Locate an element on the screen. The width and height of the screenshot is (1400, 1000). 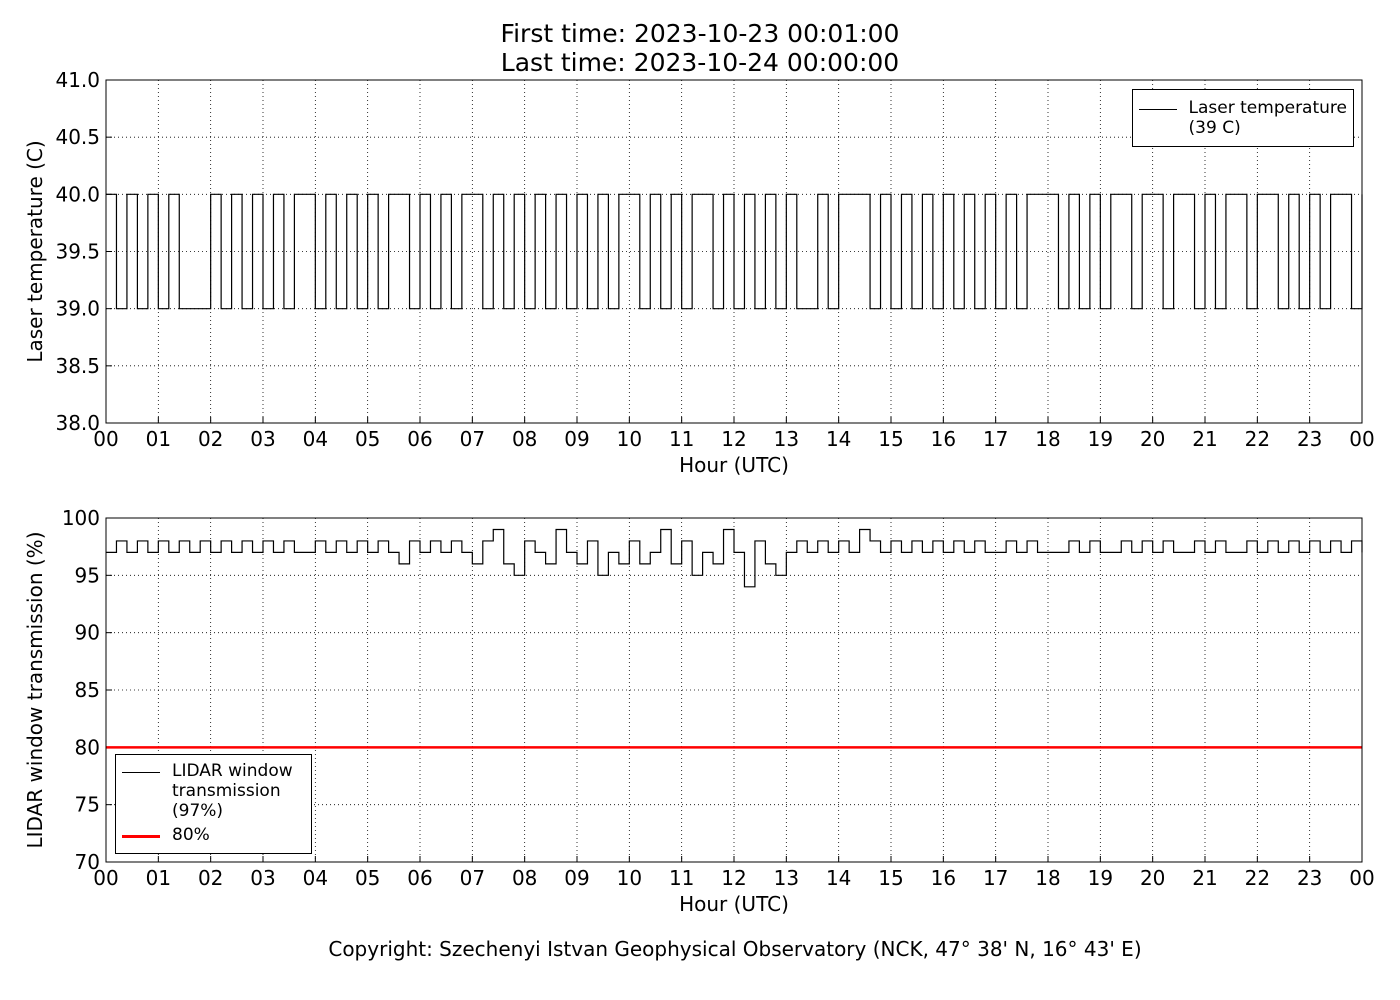
y-tick-label: 70 is located at coordinates (87, 862).